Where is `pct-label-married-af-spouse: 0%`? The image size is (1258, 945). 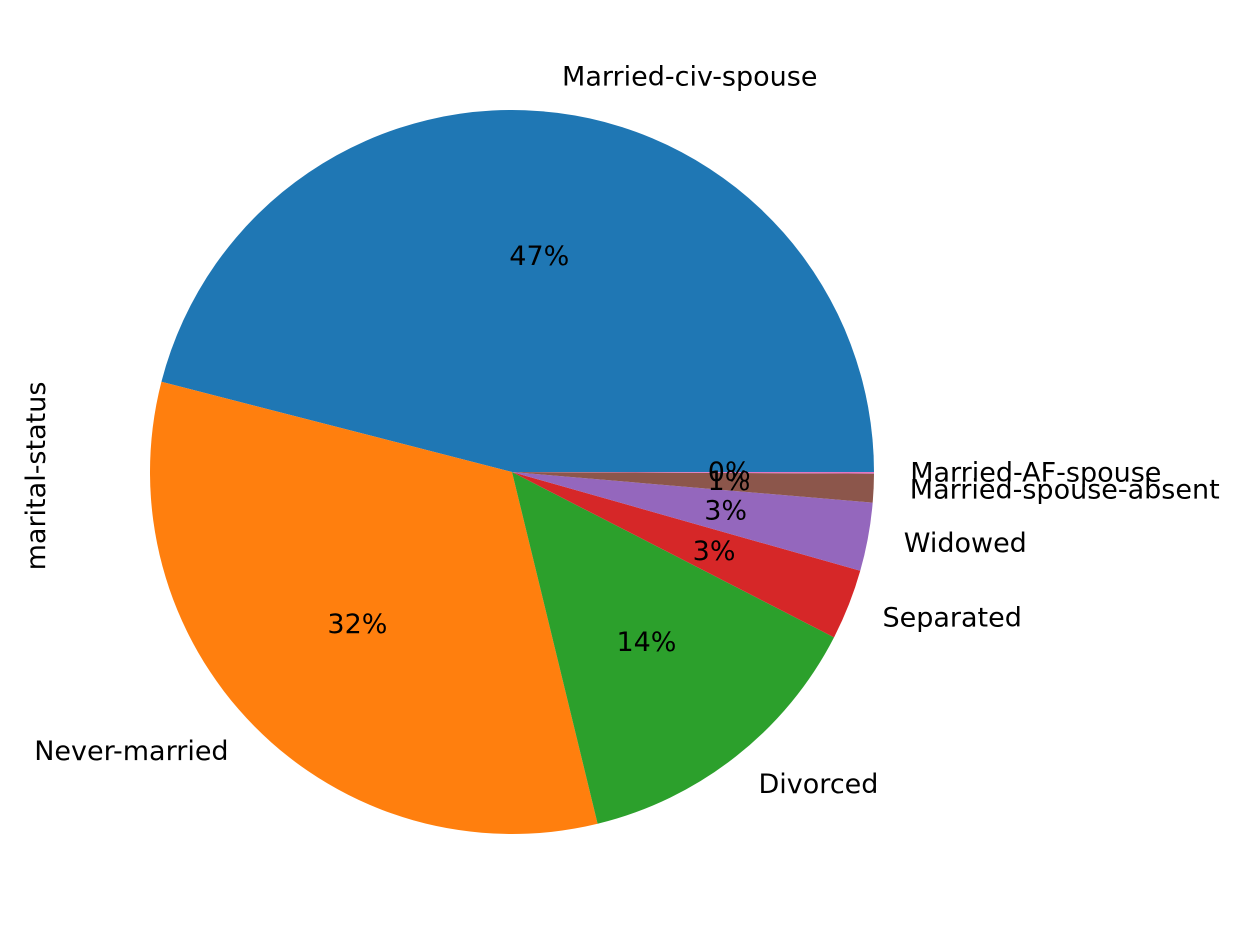 pct-label-married-af-spouse: 0% is located at coordinates (729, 472).